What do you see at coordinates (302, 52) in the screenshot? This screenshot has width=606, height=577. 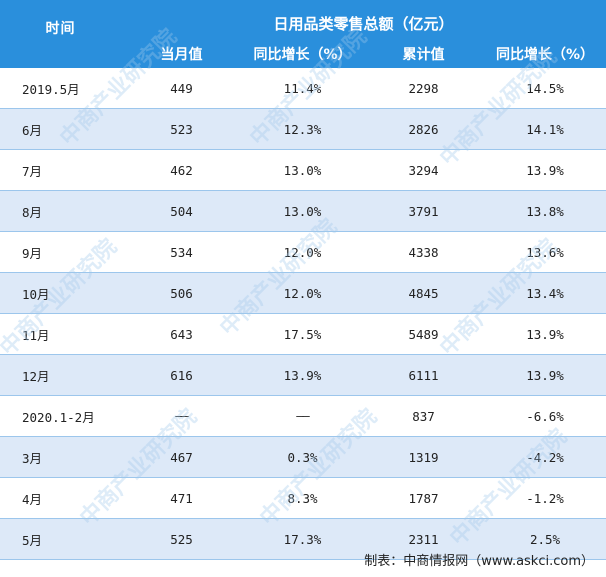 I see `monthly-yoy-header: 同比增长（%）` at bounding box center [302, 52].